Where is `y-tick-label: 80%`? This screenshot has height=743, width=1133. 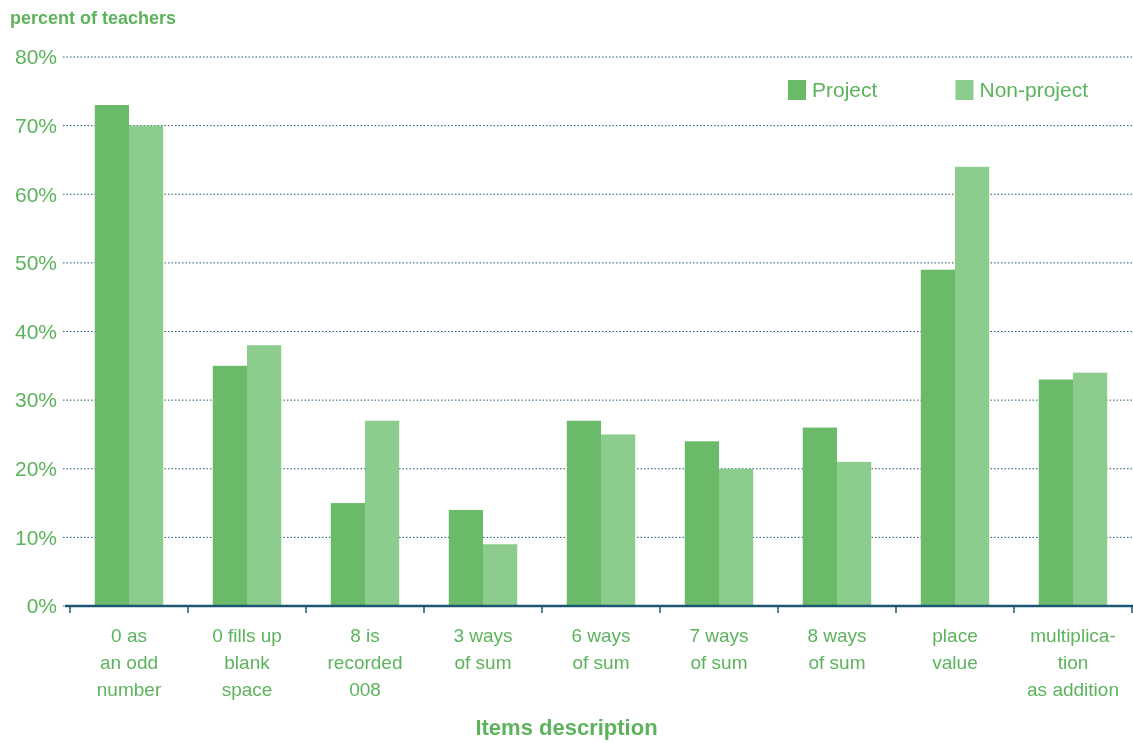 y-tick-label: 80% is located at coordinates (35, 57).